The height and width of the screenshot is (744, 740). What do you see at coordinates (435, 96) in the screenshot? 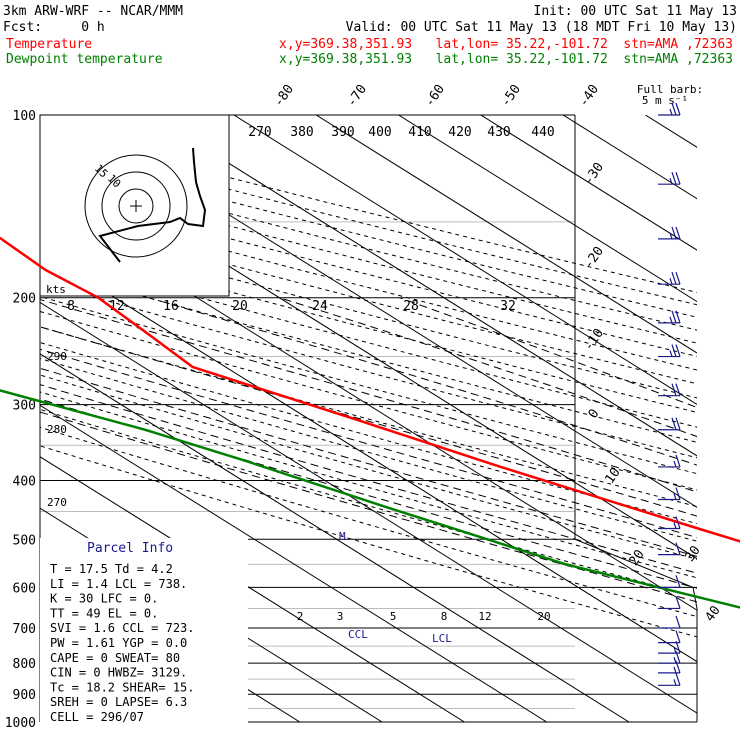
I see `isotherm-label: -60` at bounding box center [435, 96].